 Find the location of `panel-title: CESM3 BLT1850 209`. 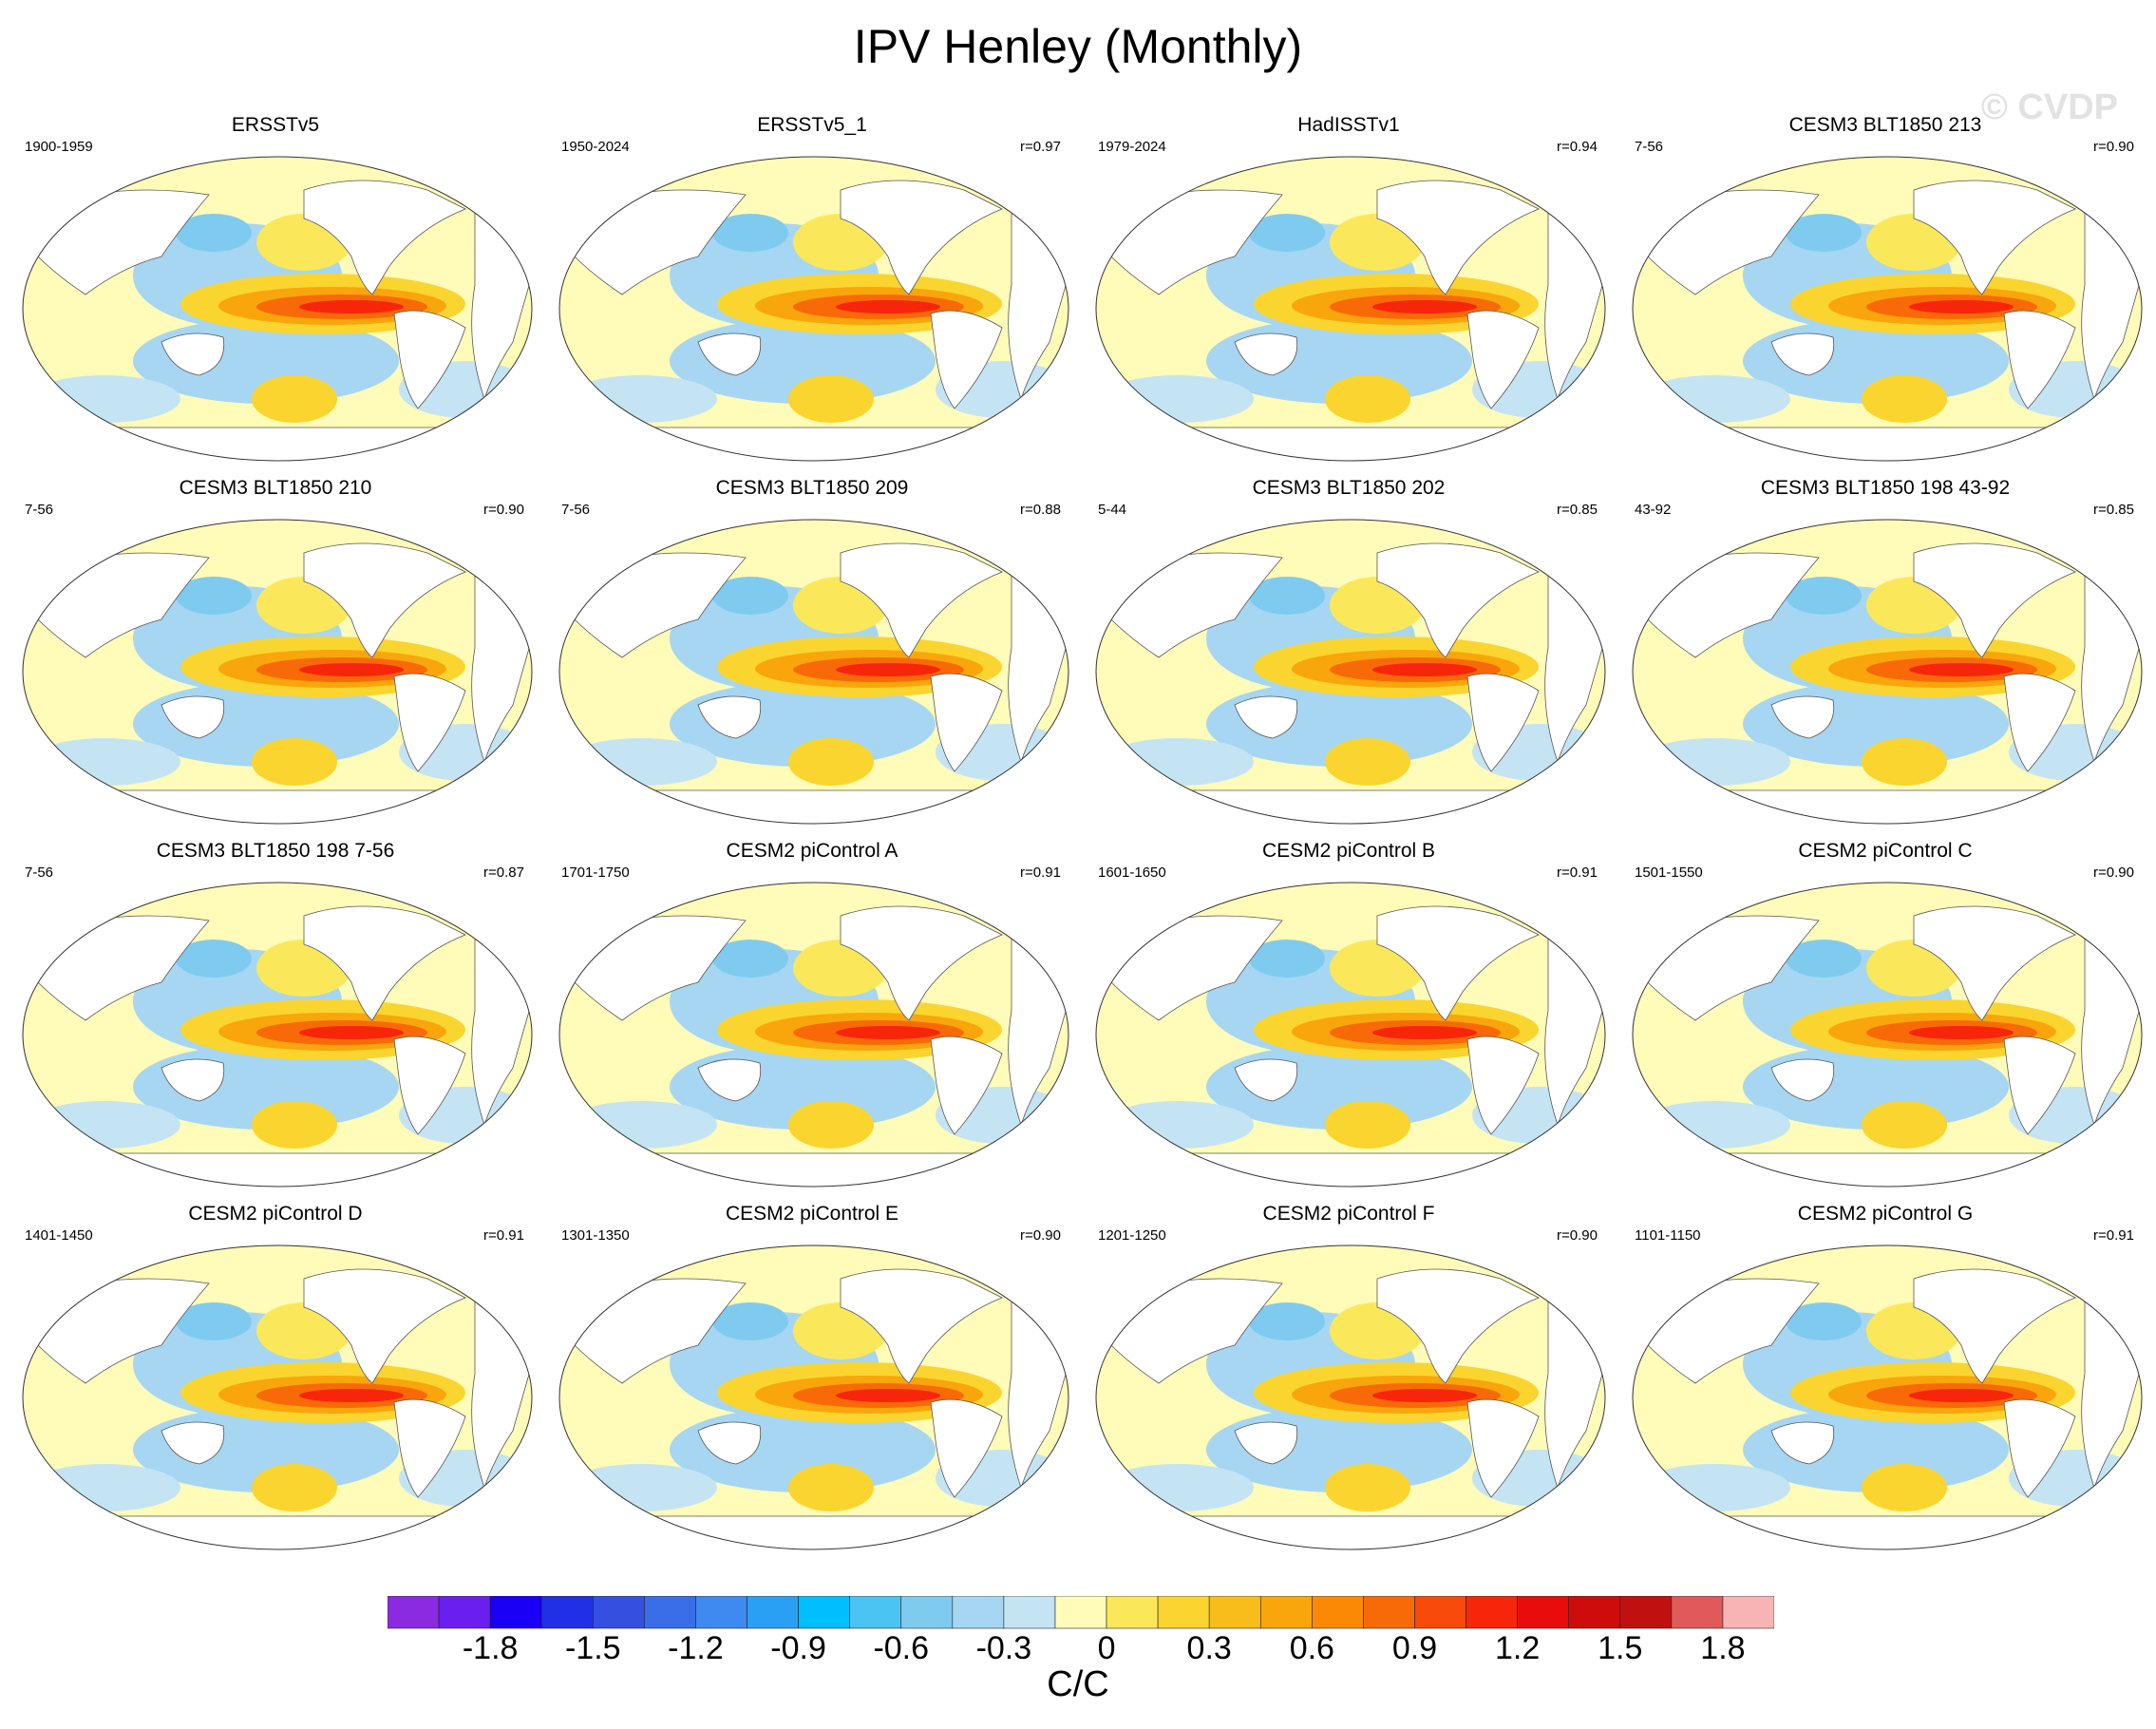

panel-title: CESM3 BLT1850 209 is located at coordinates (812, 488).